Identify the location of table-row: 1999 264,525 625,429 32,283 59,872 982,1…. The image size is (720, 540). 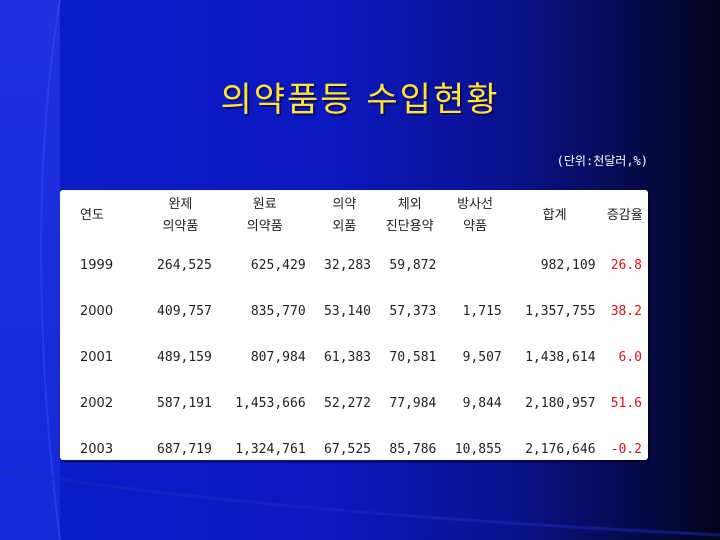
(354, 265).